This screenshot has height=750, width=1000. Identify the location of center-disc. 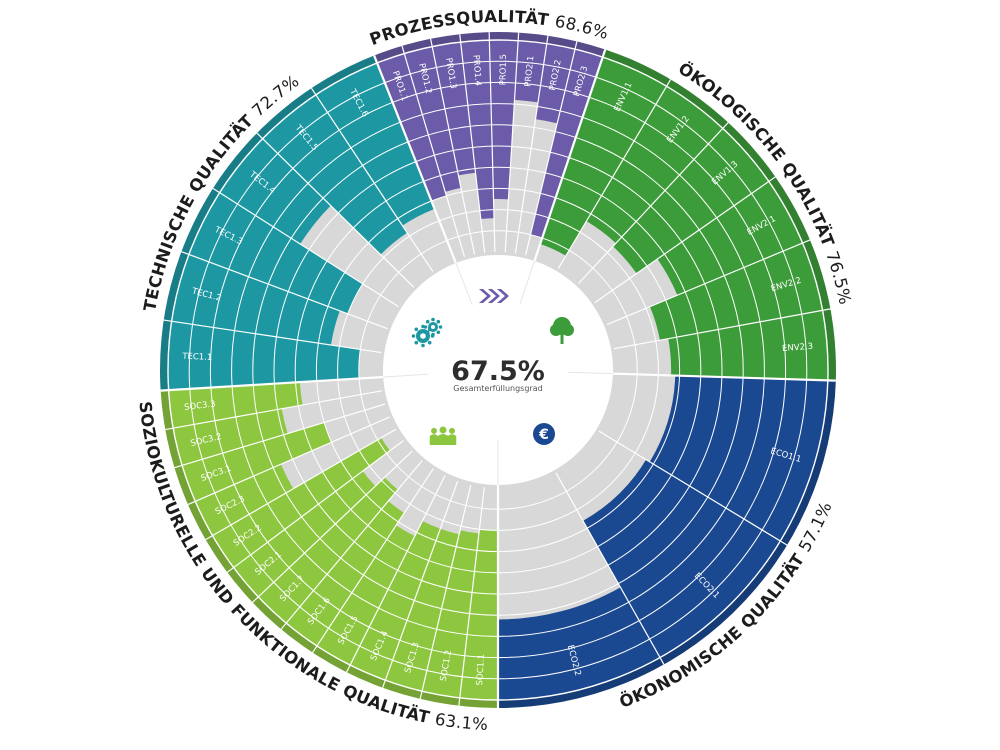
(498, 370).